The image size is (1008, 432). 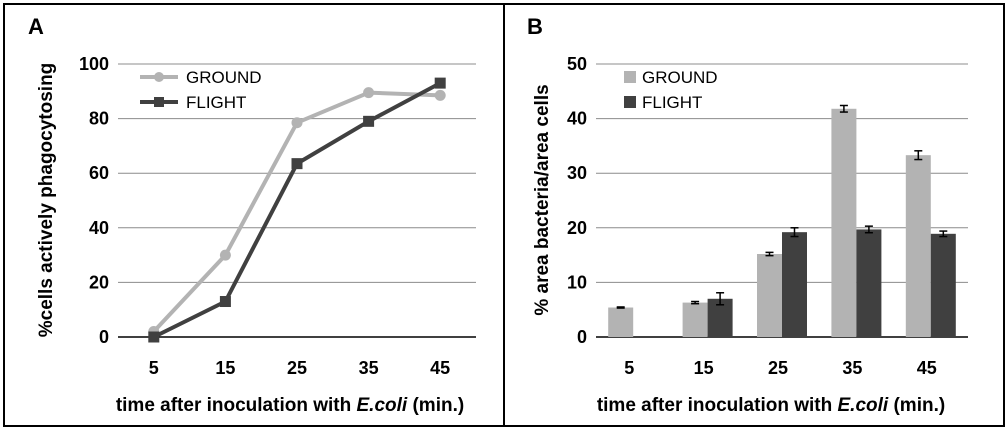 I want to click on legend-ground-marker, so click(x=159, y=77).